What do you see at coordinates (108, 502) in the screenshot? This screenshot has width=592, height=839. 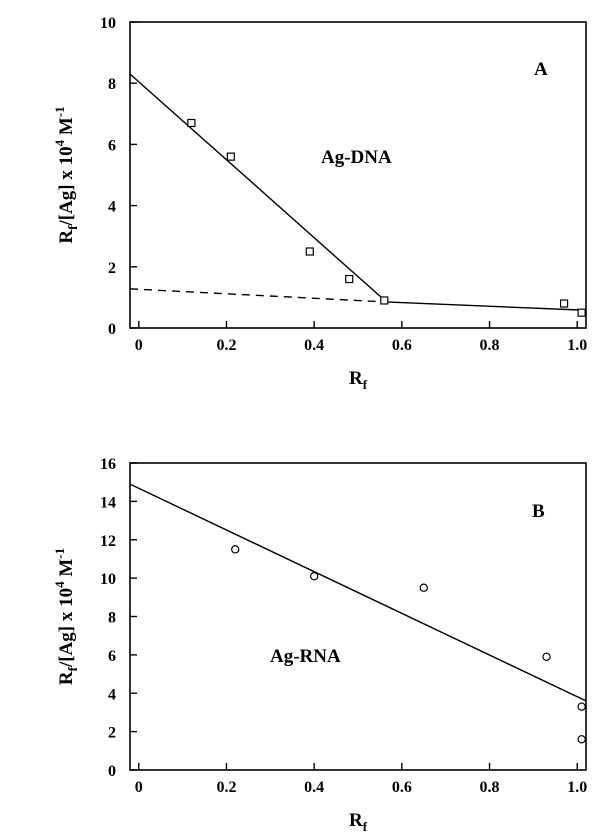 I see `y-tick-label: 14` at bounding box center [108, 502].